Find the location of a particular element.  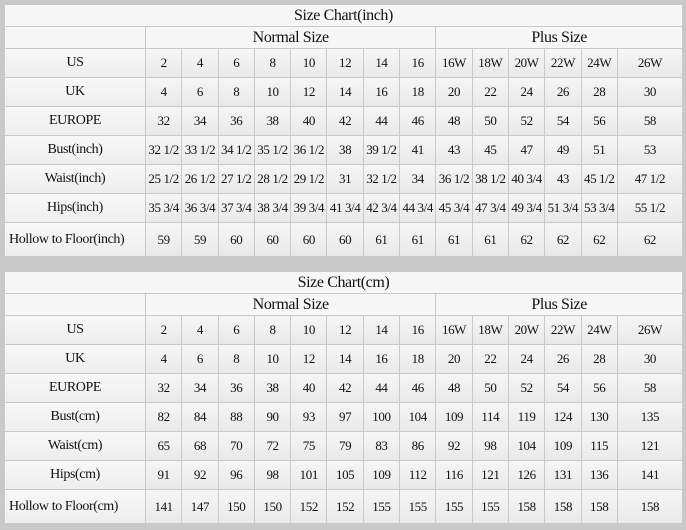

size-value-cell: 93 is located at coordinates (309, 417).